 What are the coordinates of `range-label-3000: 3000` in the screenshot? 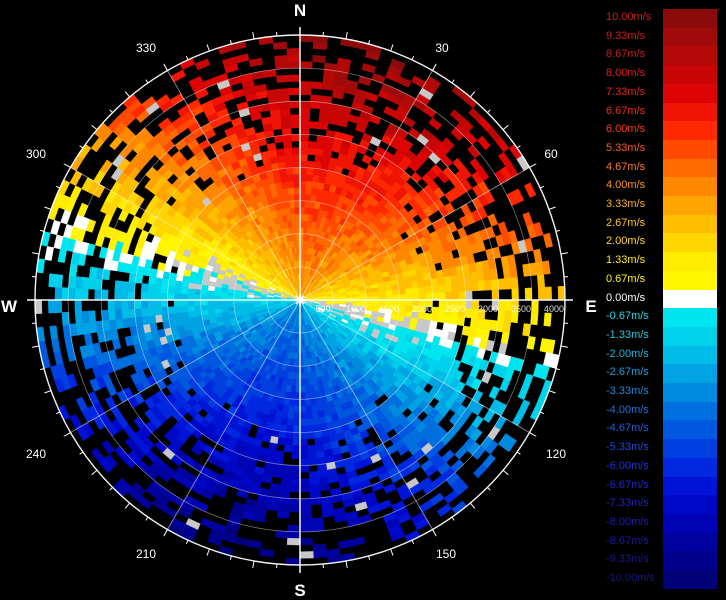 It's located at (488, 309).